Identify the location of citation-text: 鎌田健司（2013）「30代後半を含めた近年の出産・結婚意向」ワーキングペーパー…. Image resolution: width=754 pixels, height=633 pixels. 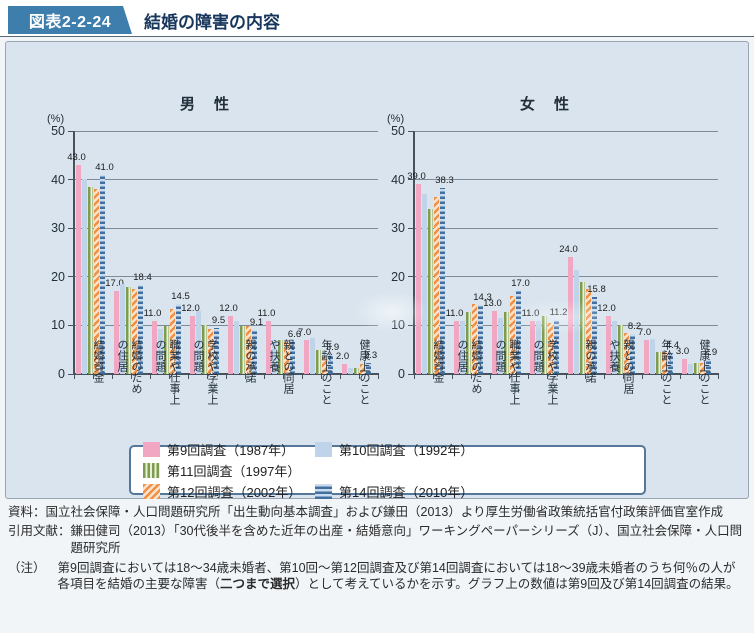
(406, 539).